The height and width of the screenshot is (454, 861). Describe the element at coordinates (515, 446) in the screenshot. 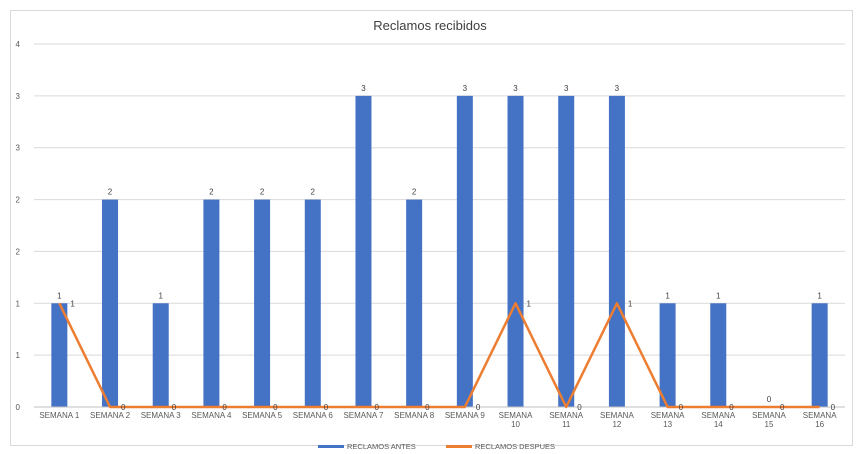

I see `legend-label-reclamos-despues: RECLAMOS DESPUES` at that location.